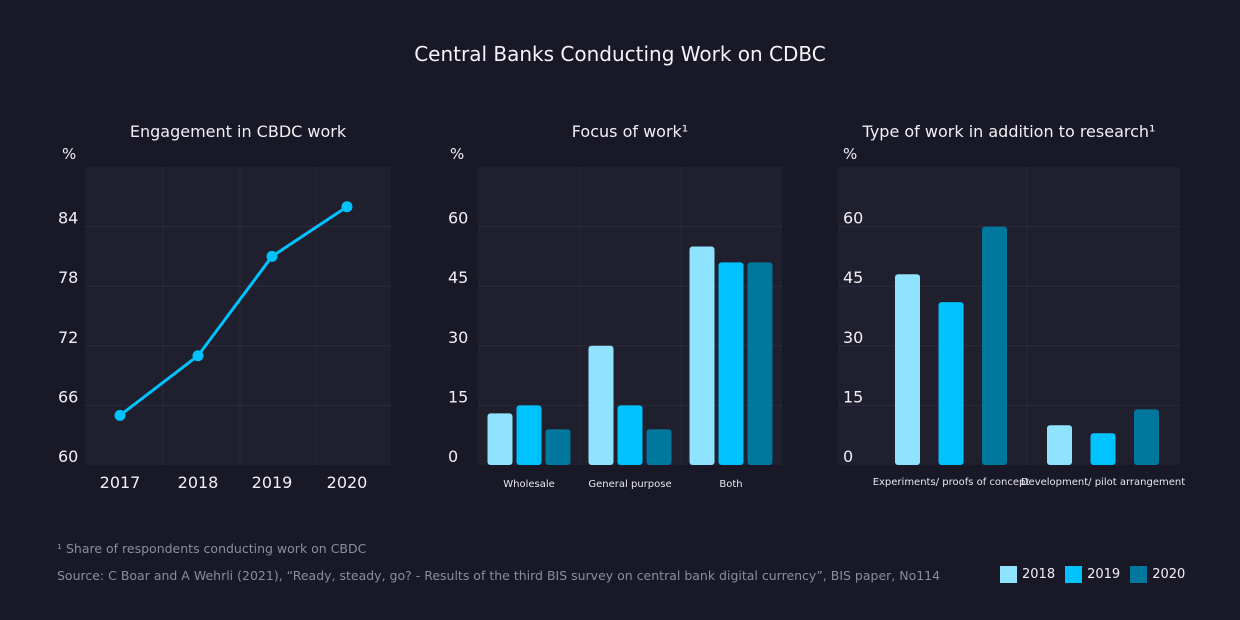 Image resolution: width=1240 pixels, height=620 pixels. I want to click on chart-title-type: Type of work in addition to research¹, so click(1009, 131).